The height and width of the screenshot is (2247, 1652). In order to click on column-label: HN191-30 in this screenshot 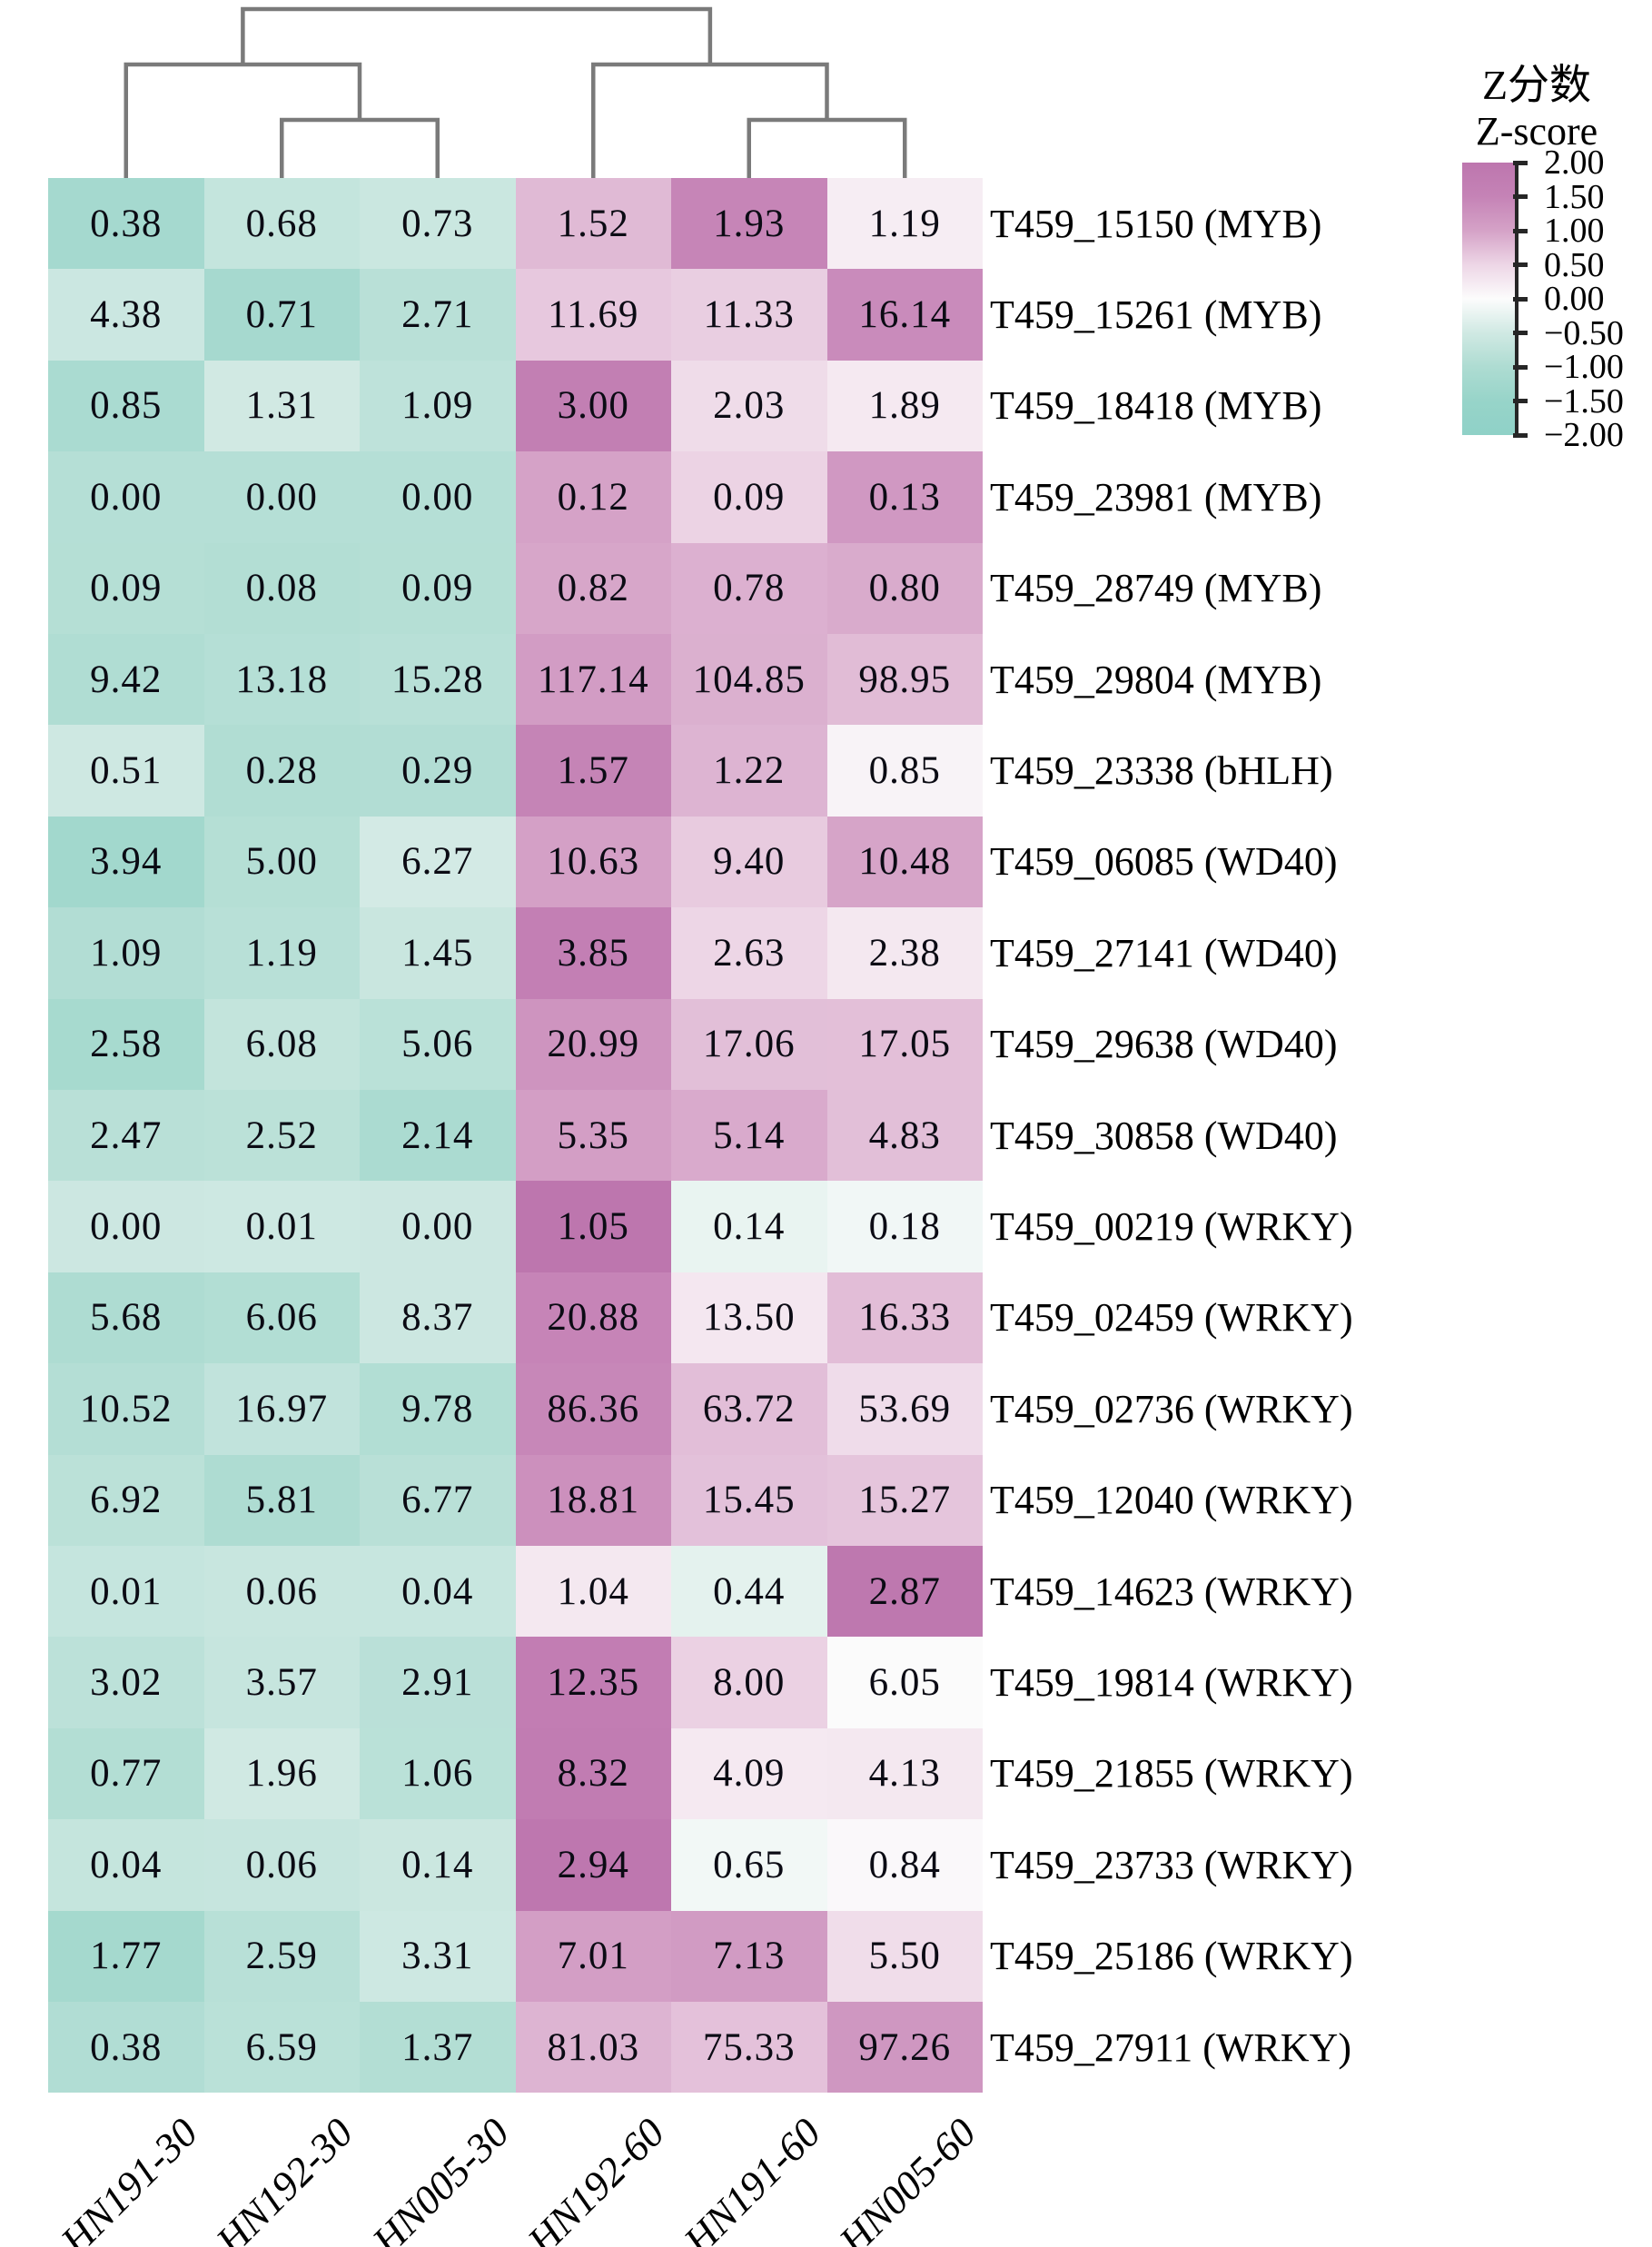, I will do `click(129, 2178)`.